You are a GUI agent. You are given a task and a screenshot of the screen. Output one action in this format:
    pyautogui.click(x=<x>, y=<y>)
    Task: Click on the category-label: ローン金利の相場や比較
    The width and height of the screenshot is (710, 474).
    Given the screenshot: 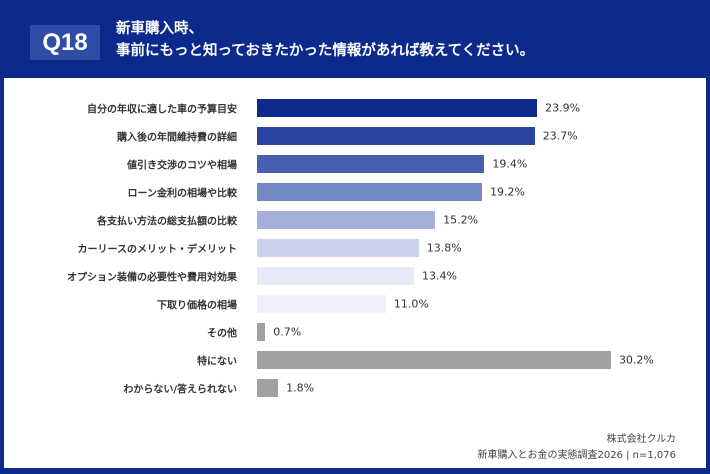 What is the action you would take?
    pyautogui.click(x=182, y=194)
    